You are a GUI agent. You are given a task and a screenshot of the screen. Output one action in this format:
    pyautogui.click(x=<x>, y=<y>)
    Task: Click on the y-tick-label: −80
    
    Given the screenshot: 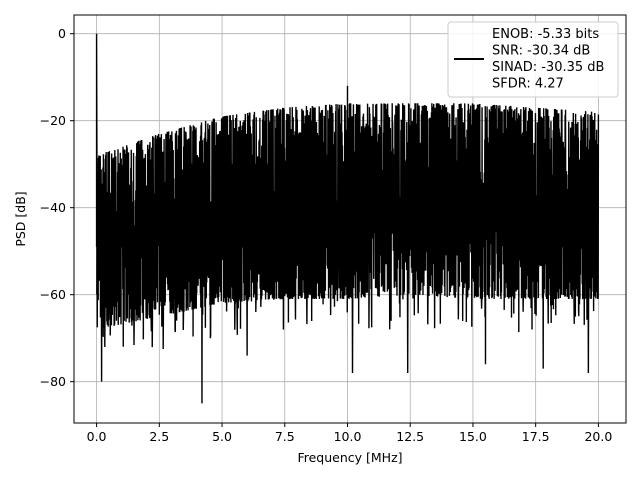 What is the action you would take?
    pyautogui.click(x=53, y=381)
    